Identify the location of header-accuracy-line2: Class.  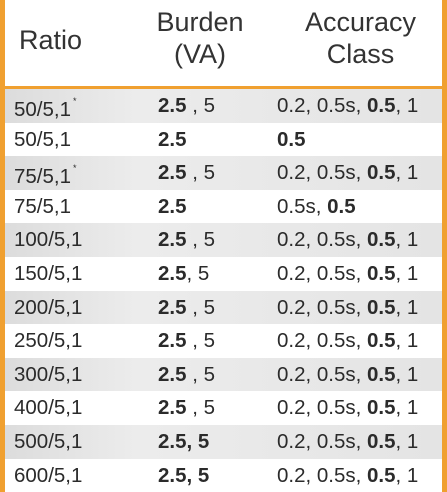
(360, 54).